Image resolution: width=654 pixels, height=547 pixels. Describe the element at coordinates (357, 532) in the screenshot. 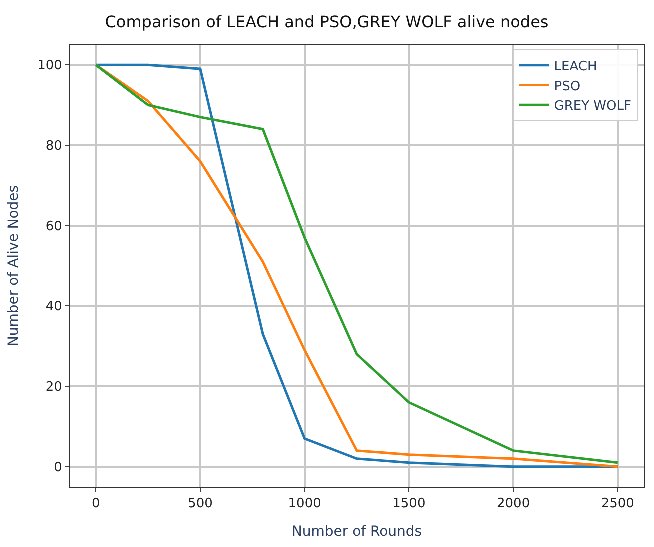

I see `x-axis-title: Number of Rounds` at that location.